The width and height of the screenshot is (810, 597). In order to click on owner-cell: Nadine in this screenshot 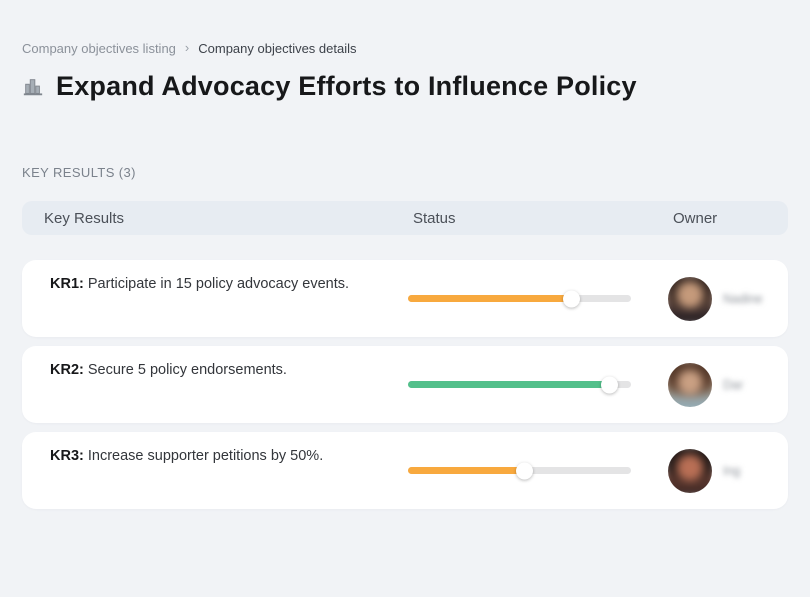, I will do `click(728, 298)`.